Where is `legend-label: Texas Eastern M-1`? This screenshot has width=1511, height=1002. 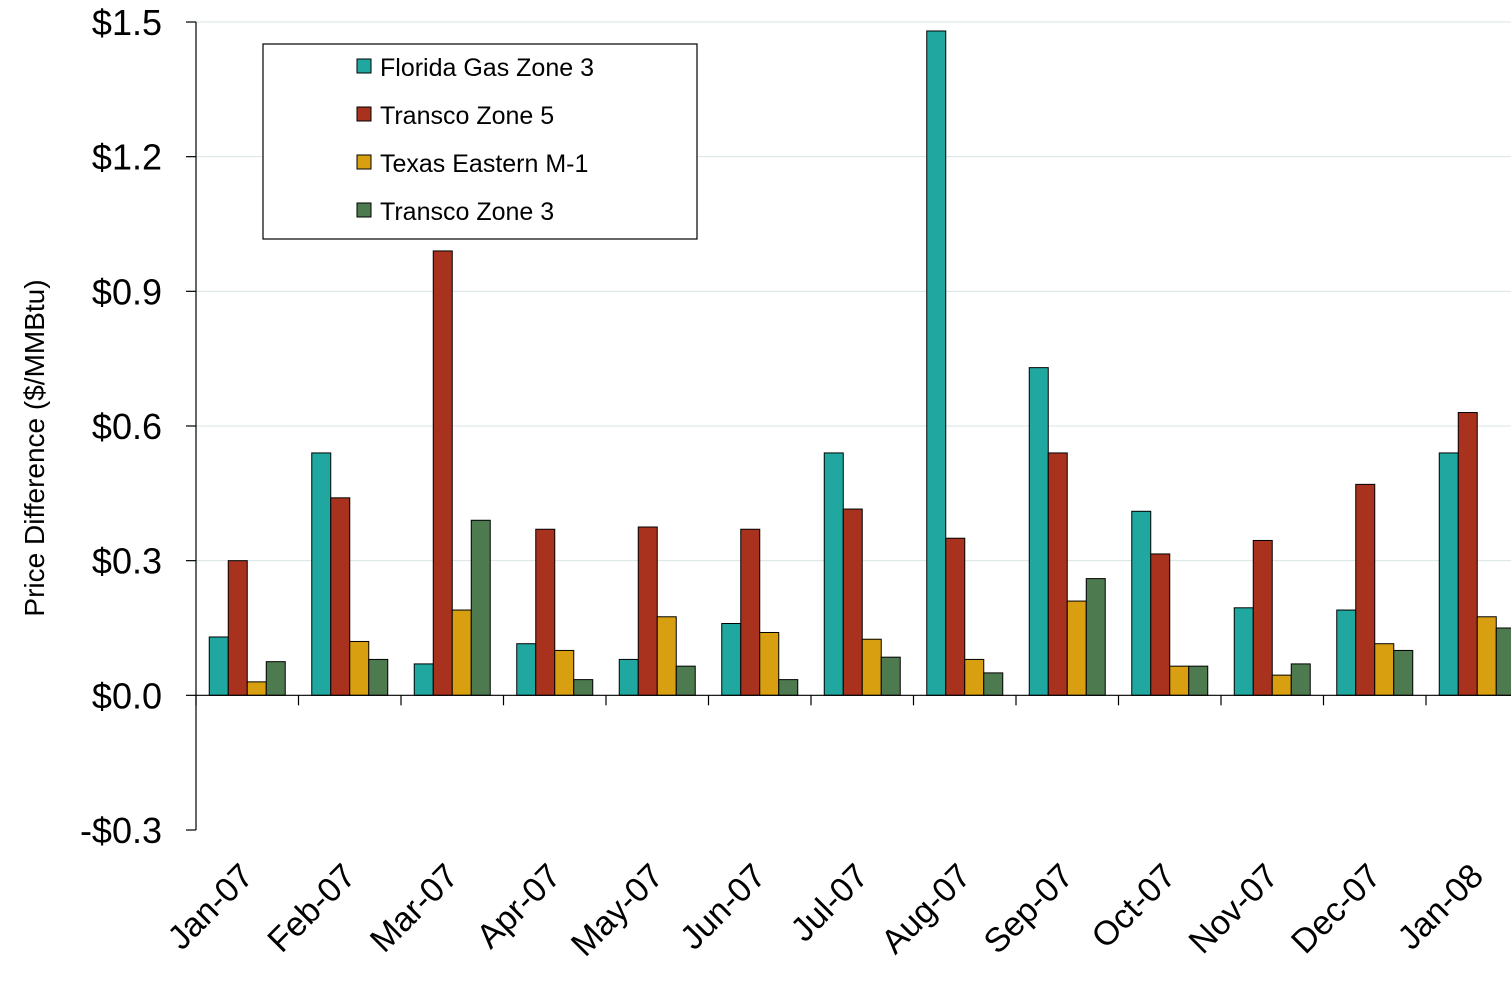 legend-label: Texas Eastern M-1 is located at coordinates (484, 164).